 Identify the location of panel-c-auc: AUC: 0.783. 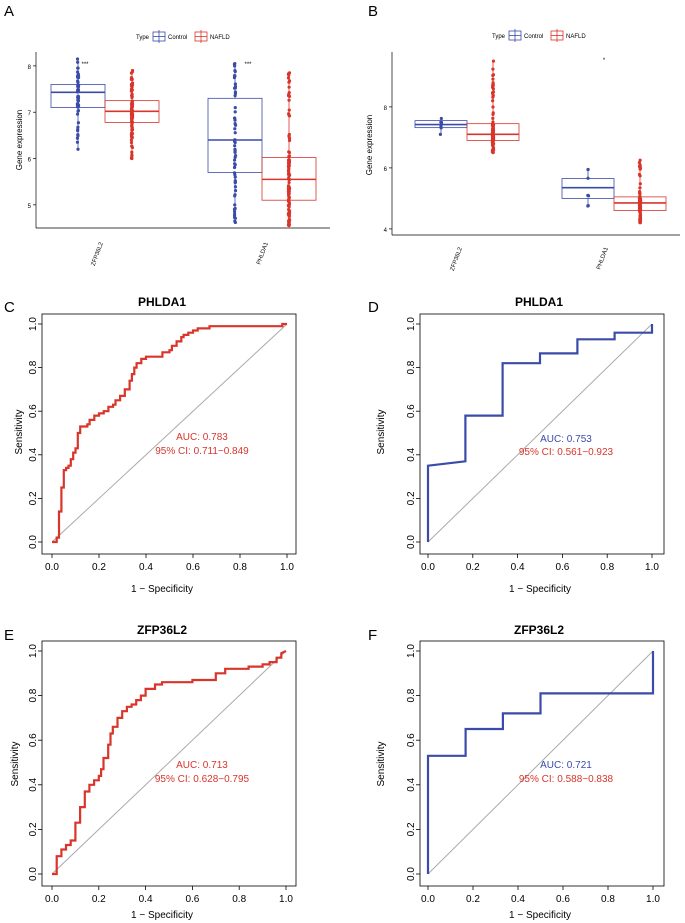
(202, 437).